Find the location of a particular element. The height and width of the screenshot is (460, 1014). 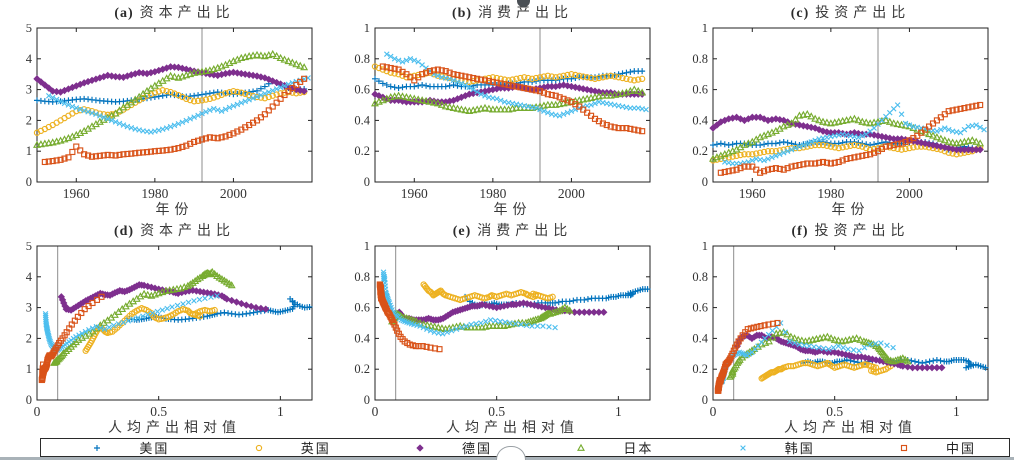

panel-c-title: (c) 投资产出比 is located at coordinates (850, 13).